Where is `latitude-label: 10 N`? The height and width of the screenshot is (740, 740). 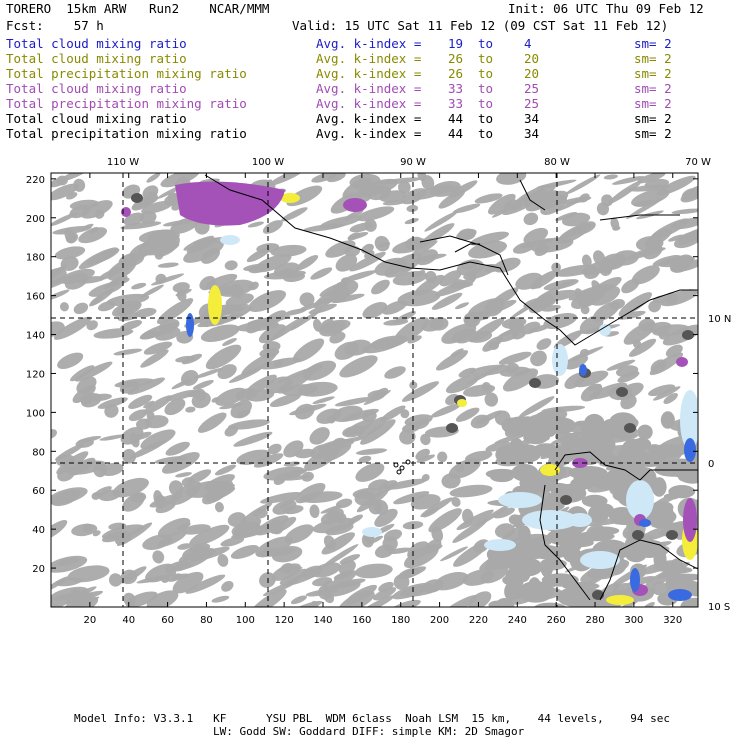
latitude-label: 10 N is located at coordinates (719, 319).